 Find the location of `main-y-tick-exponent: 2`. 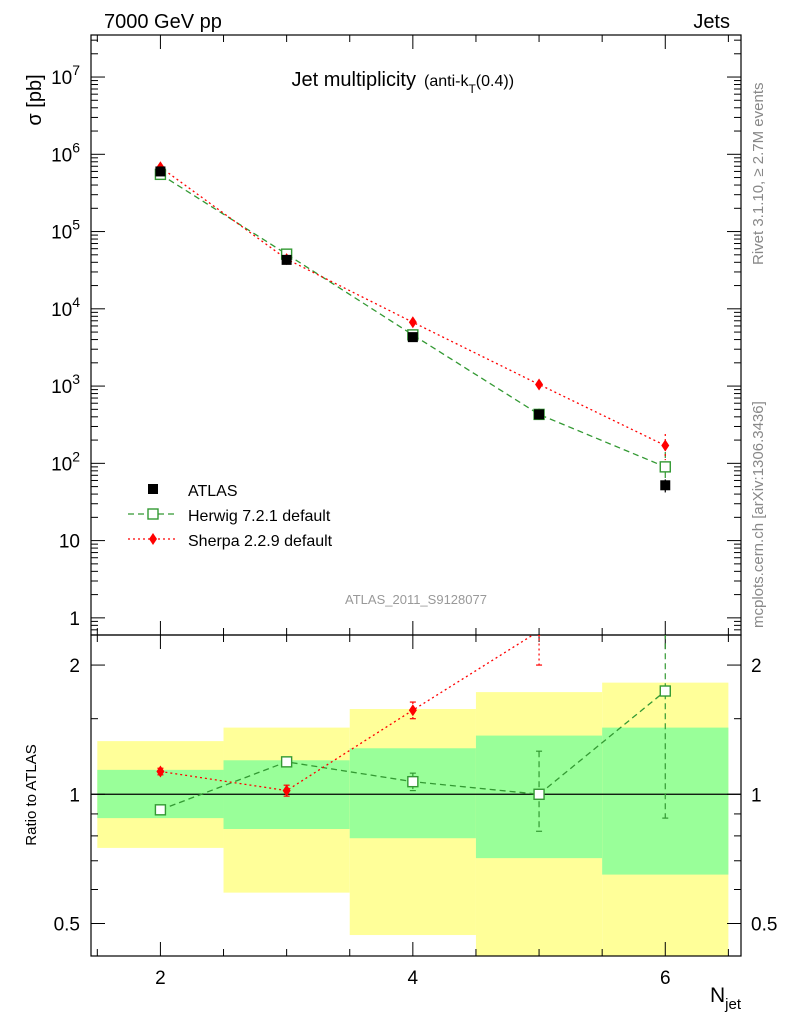

main-y-tick-exponent: 2 is located at coordinates (76, 456).